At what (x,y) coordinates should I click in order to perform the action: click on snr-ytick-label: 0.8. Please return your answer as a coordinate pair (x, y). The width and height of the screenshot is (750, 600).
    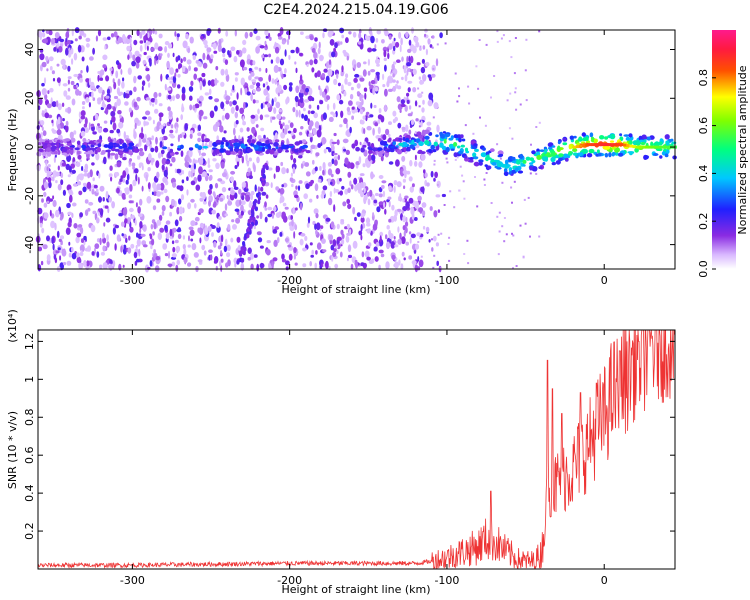
    Looking at the image, I should click on (29, 418).